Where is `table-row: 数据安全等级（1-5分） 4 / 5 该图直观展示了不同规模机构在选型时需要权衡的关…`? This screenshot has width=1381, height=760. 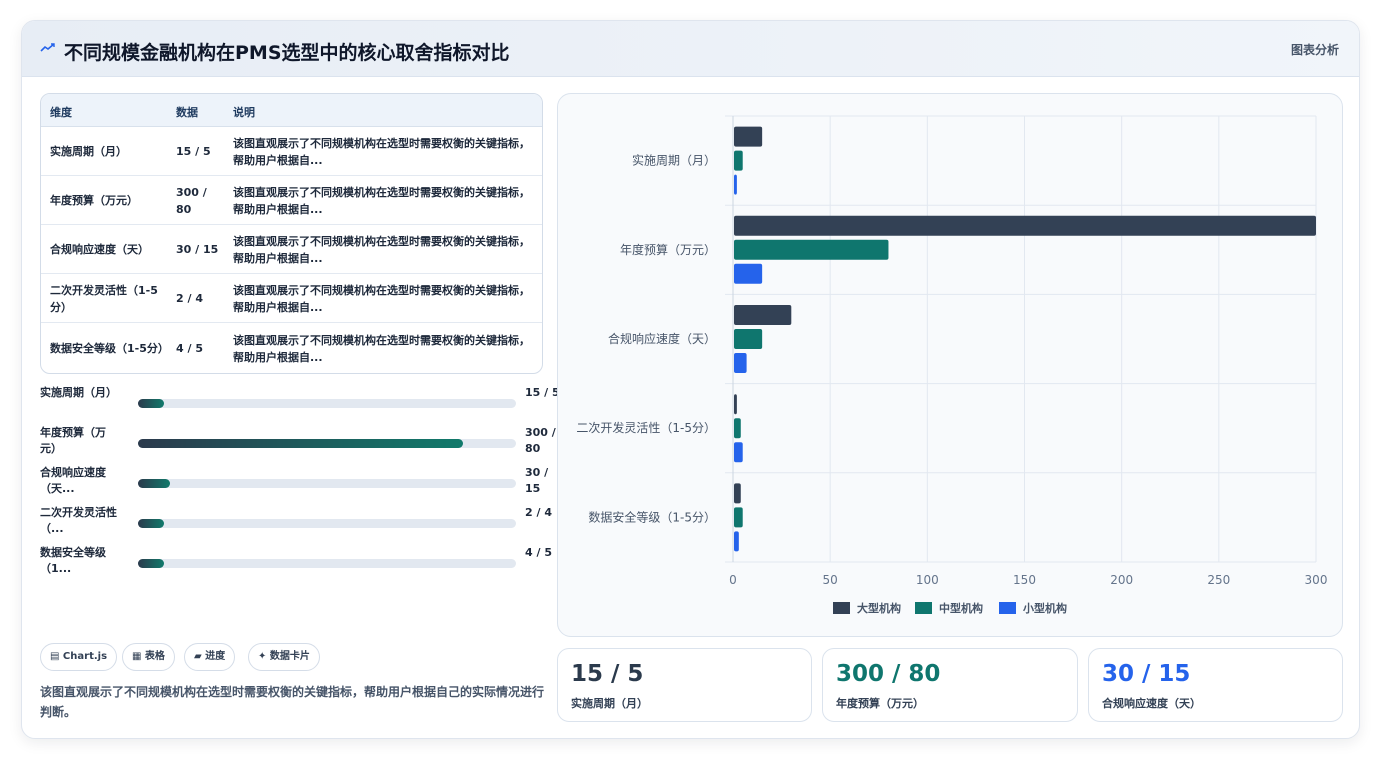
table-row: 数据安全等级（1-5分） 4 / 5 该图直观展示了不同规模机构在选型时需要权衡的关… is located at coordinates (291, 348).